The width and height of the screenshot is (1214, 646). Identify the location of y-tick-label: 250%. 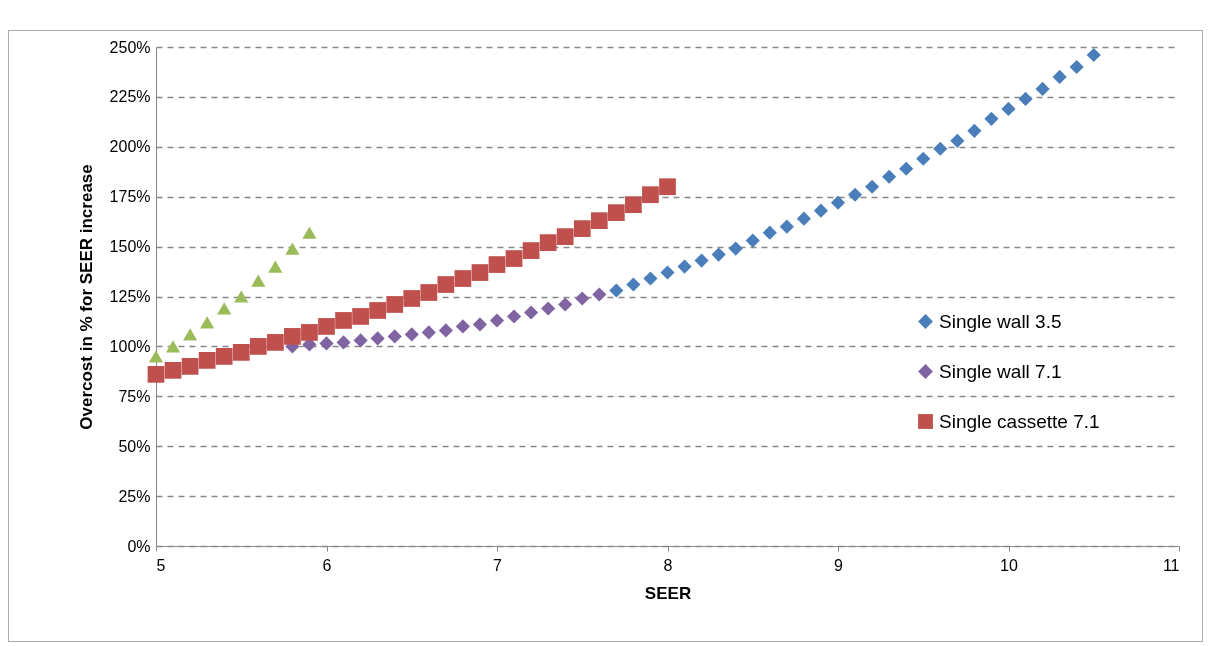
(130, 47).